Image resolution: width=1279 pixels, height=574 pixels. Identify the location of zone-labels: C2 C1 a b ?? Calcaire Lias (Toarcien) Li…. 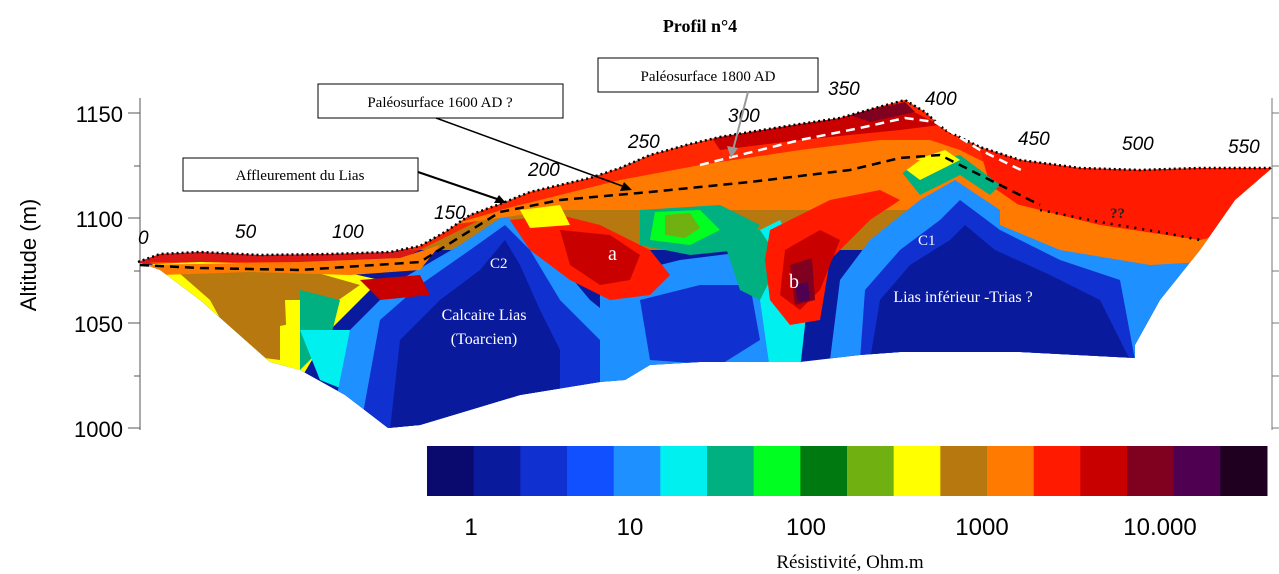
(783, 277).